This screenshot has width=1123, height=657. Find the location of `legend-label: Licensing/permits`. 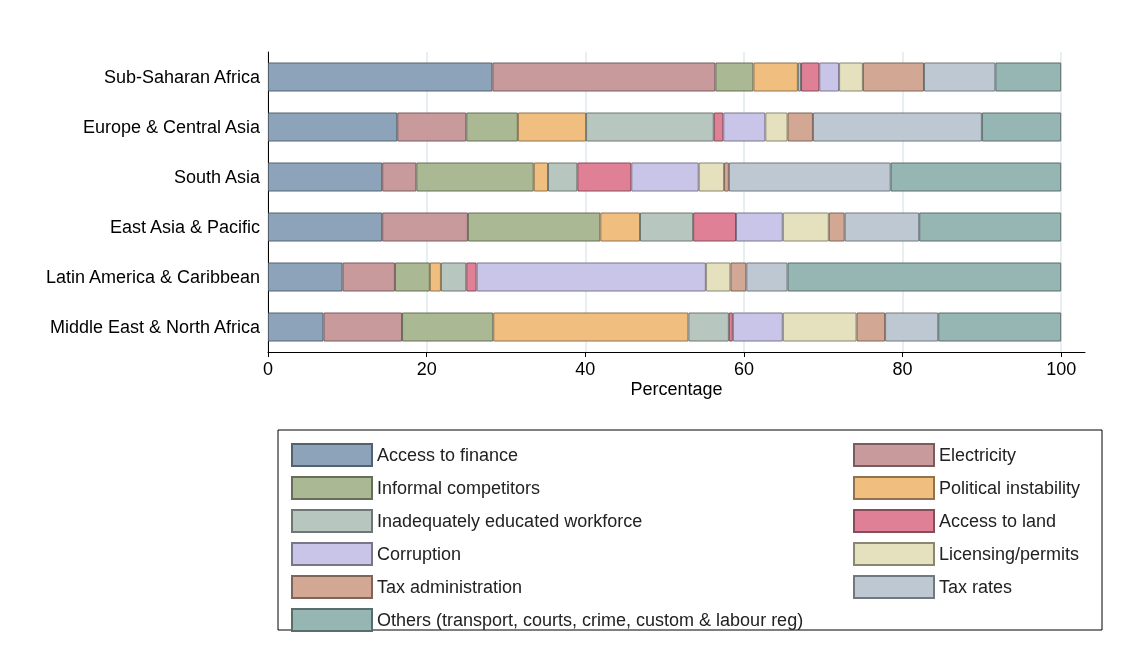

legend-label: Licensing/permits is located at coordinates (1009, 554).